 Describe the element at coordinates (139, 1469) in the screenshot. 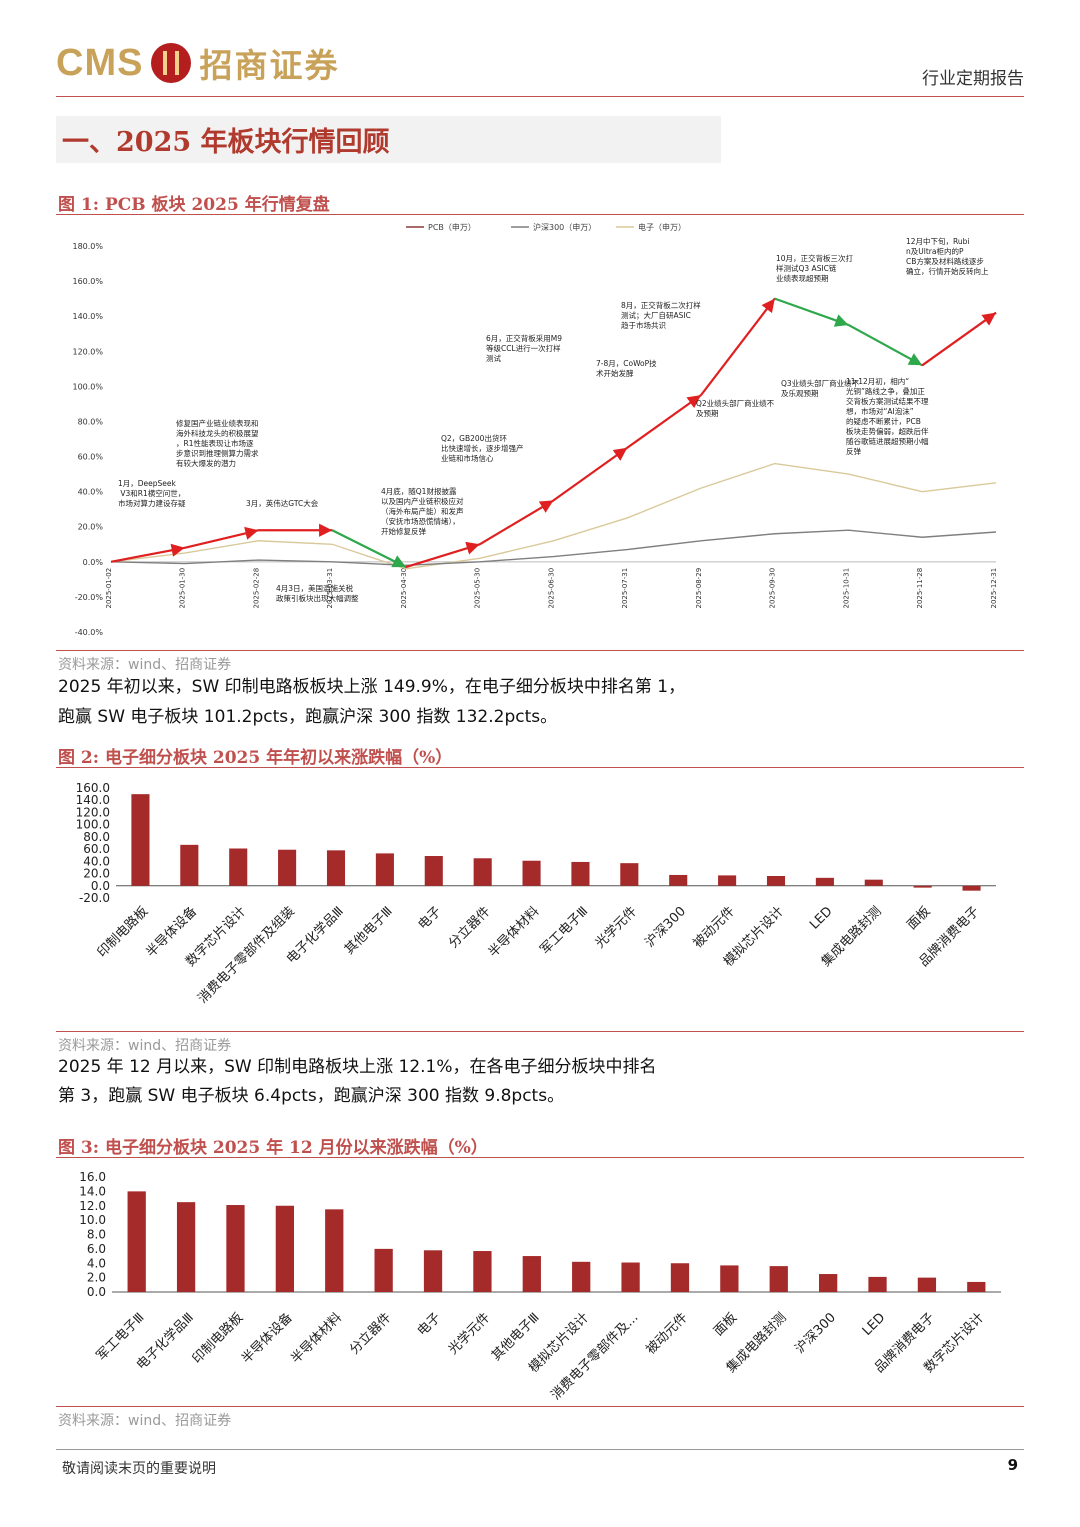

I see `footer-note: 敬请阅读末页的重要说明` at that location.